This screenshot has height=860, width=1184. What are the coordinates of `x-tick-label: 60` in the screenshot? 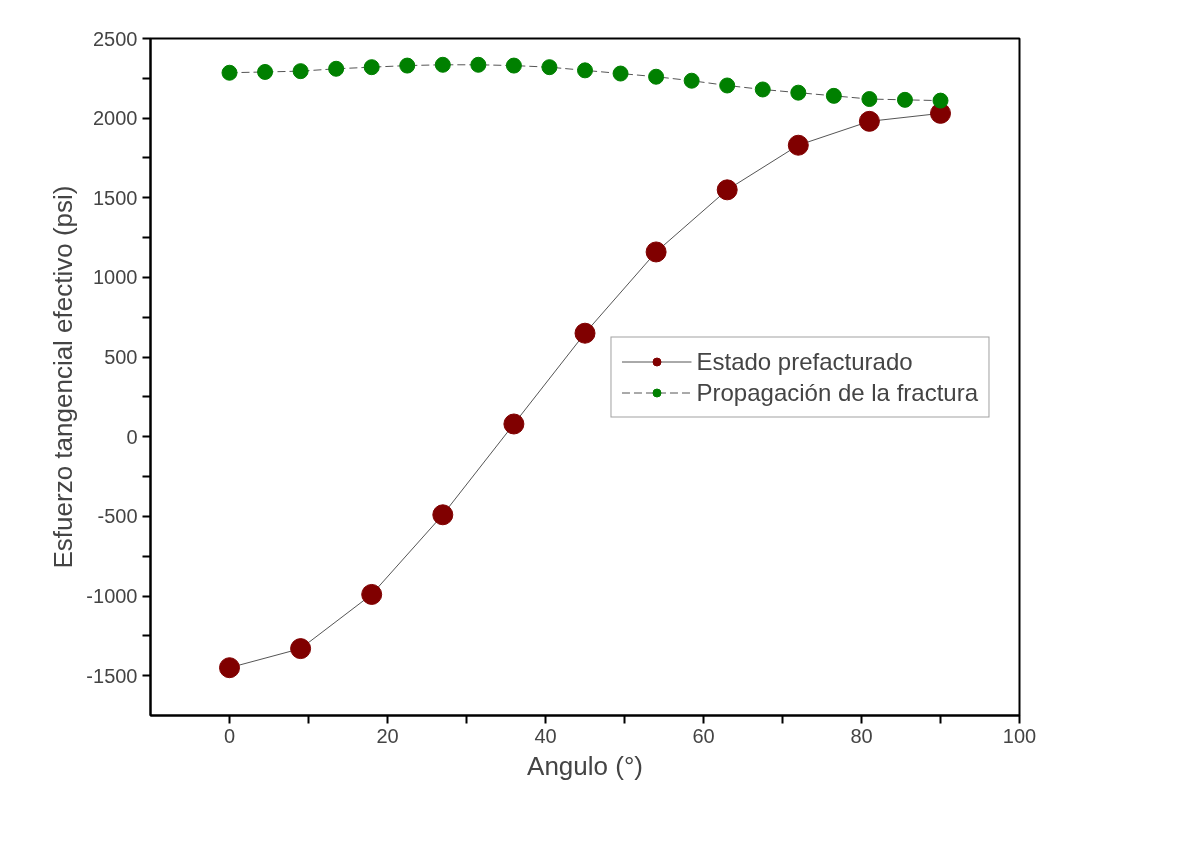 It's located at (703, 735).